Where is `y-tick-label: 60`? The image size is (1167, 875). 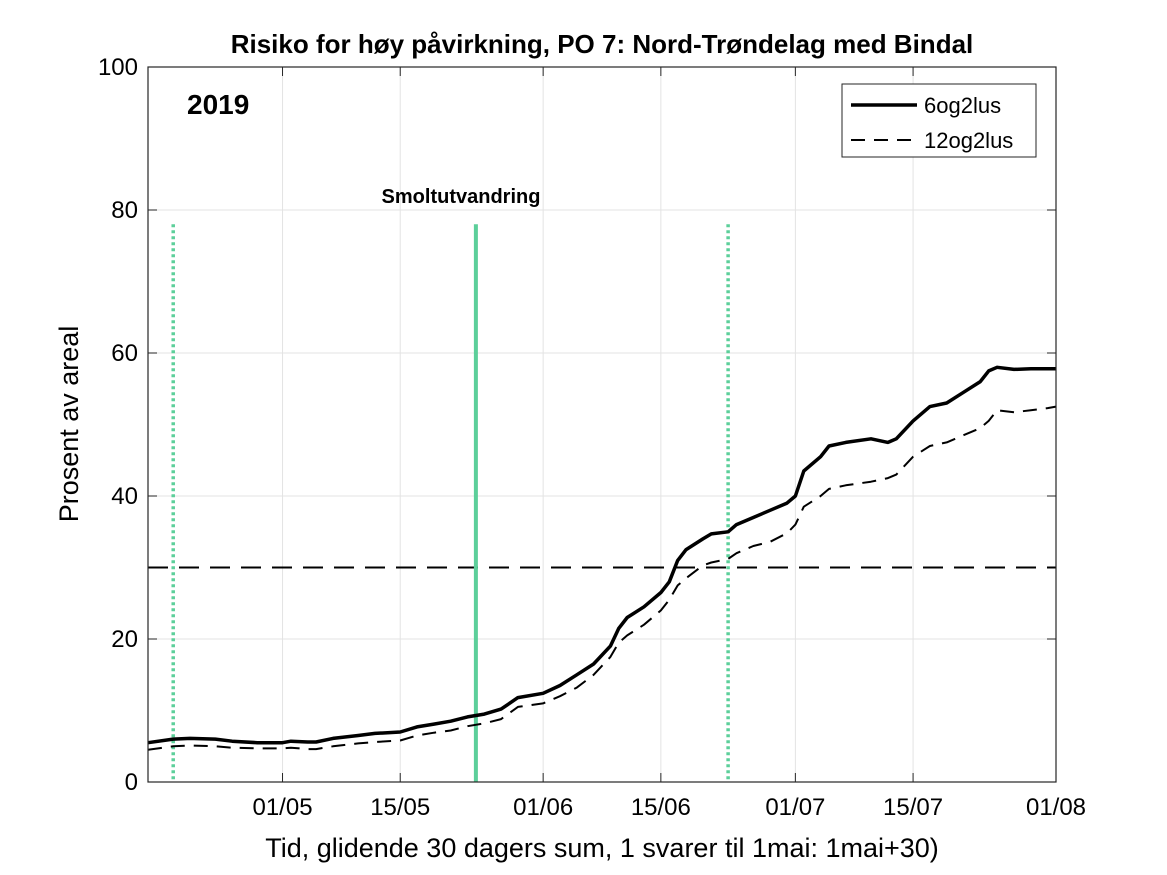
y-tick-label: 60 is located at coordinates (124, 353).